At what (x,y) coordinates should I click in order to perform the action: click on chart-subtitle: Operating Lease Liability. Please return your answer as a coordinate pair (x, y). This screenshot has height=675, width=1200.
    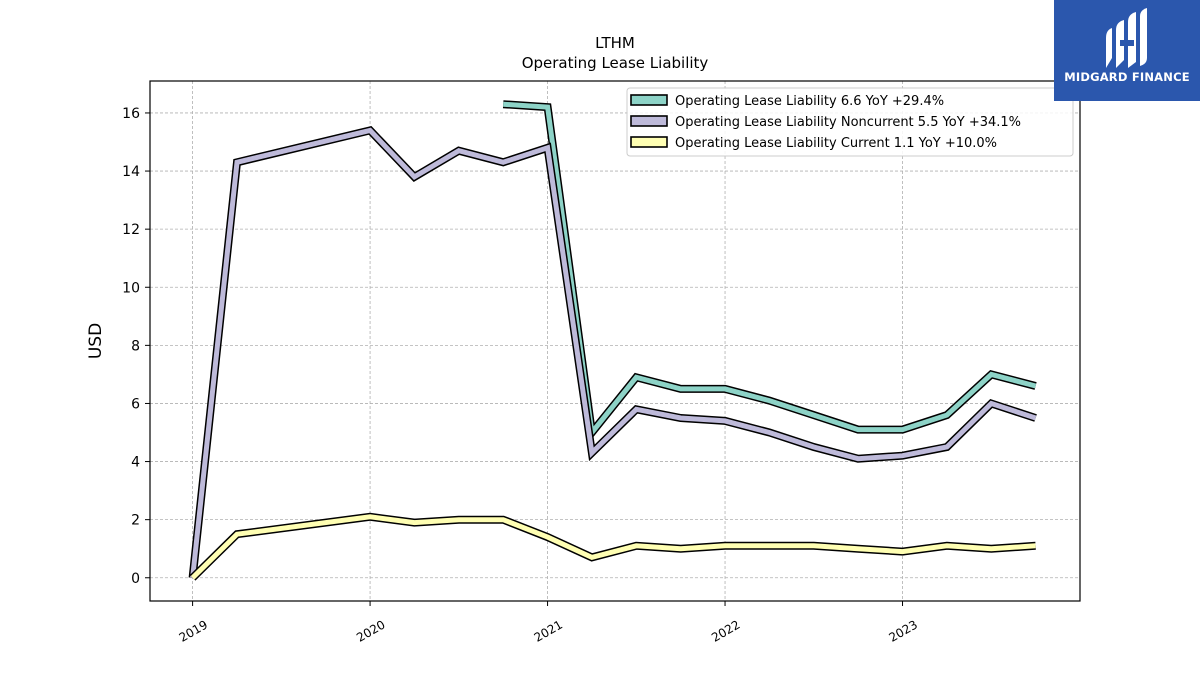
    Looking at the image, I should click on (615, 63).